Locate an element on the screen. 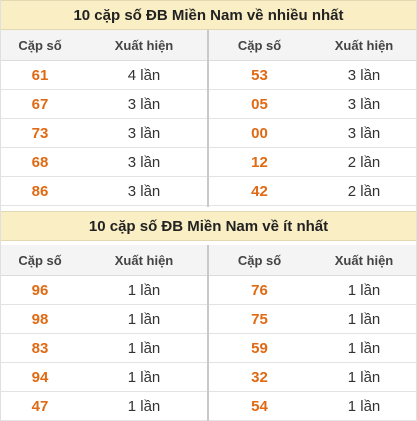 This screenshot has height=421, width=417. pair-number: 94 is located at coordinates (40, 377).